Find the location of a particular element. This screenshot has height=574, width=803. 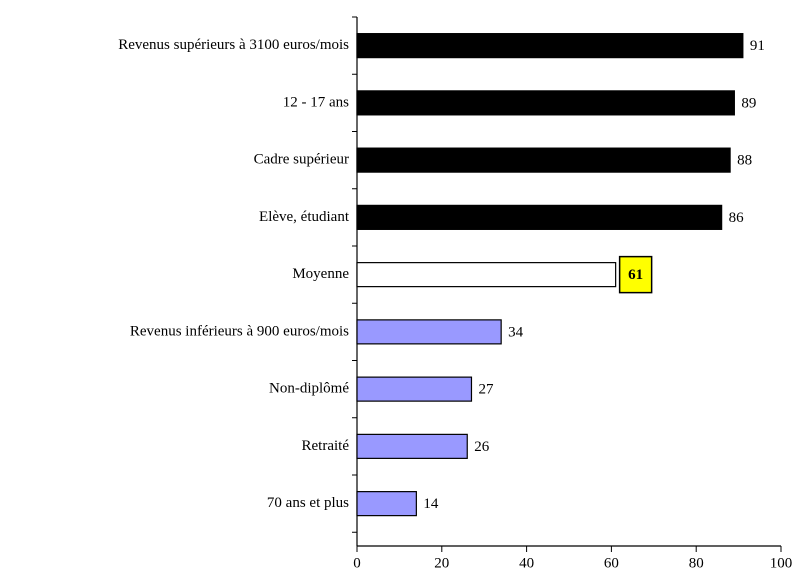

y-tick-label: Cadre supérieur is located at coordinates (301, 160).